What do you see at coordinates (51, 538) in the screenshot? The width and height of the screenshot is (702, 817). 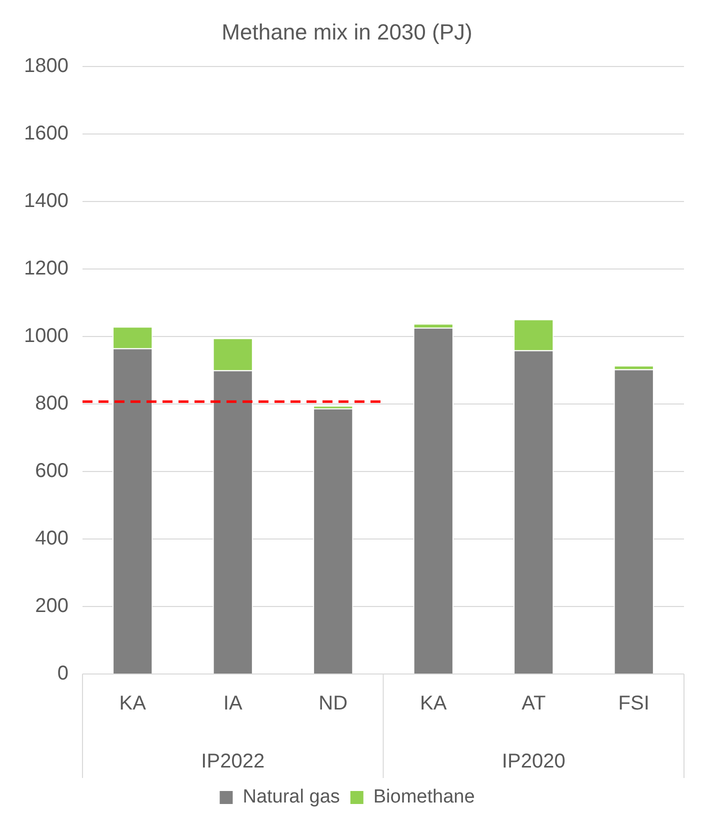 I see `y-tick-label: 400` at bounding box center [51, 538].